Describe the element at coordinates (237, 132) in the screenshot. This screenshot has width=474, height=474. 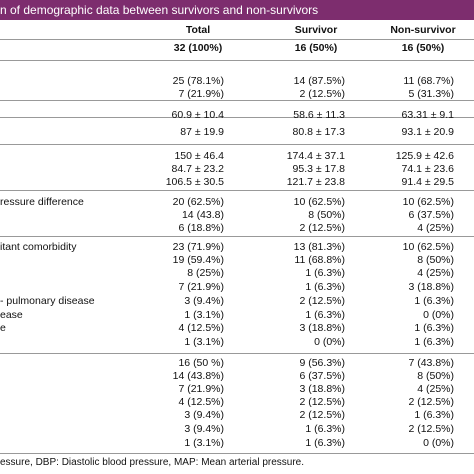
I see `table-row: 87 ± 19.9 80.8 ± 17.3 93.1 ± 20.9` at that location.